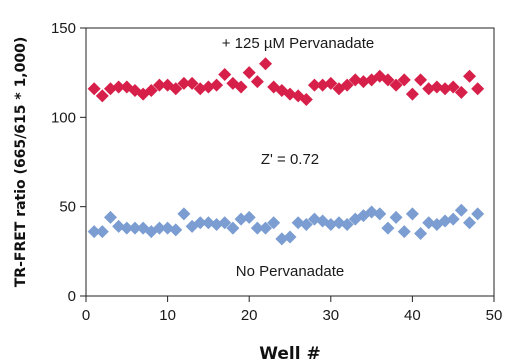  What do you see at coordinates (298, 43) in the screenshot?
I see `annotation-top: + 125 µM Pervanadate` at bounding box center [298, 43].